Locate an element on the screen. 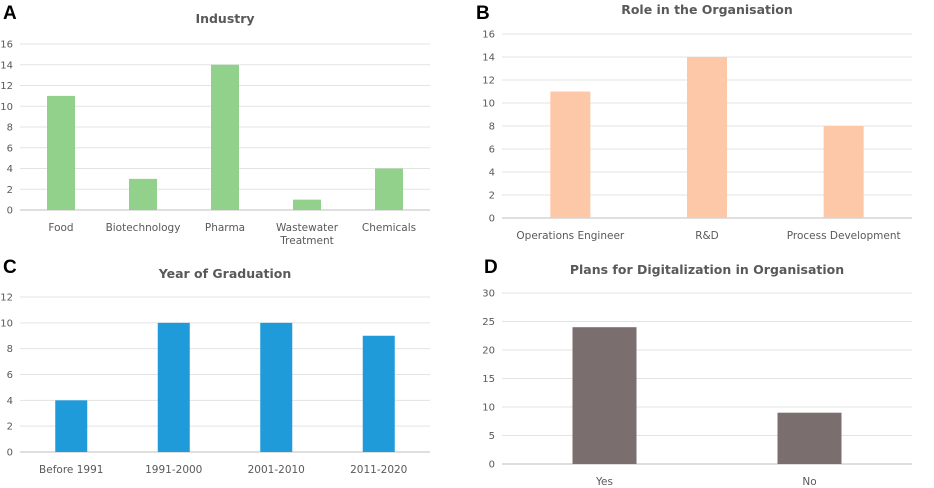  chart-title: Plans for Digitalization in Organisation is located at coordinates (707, 269).